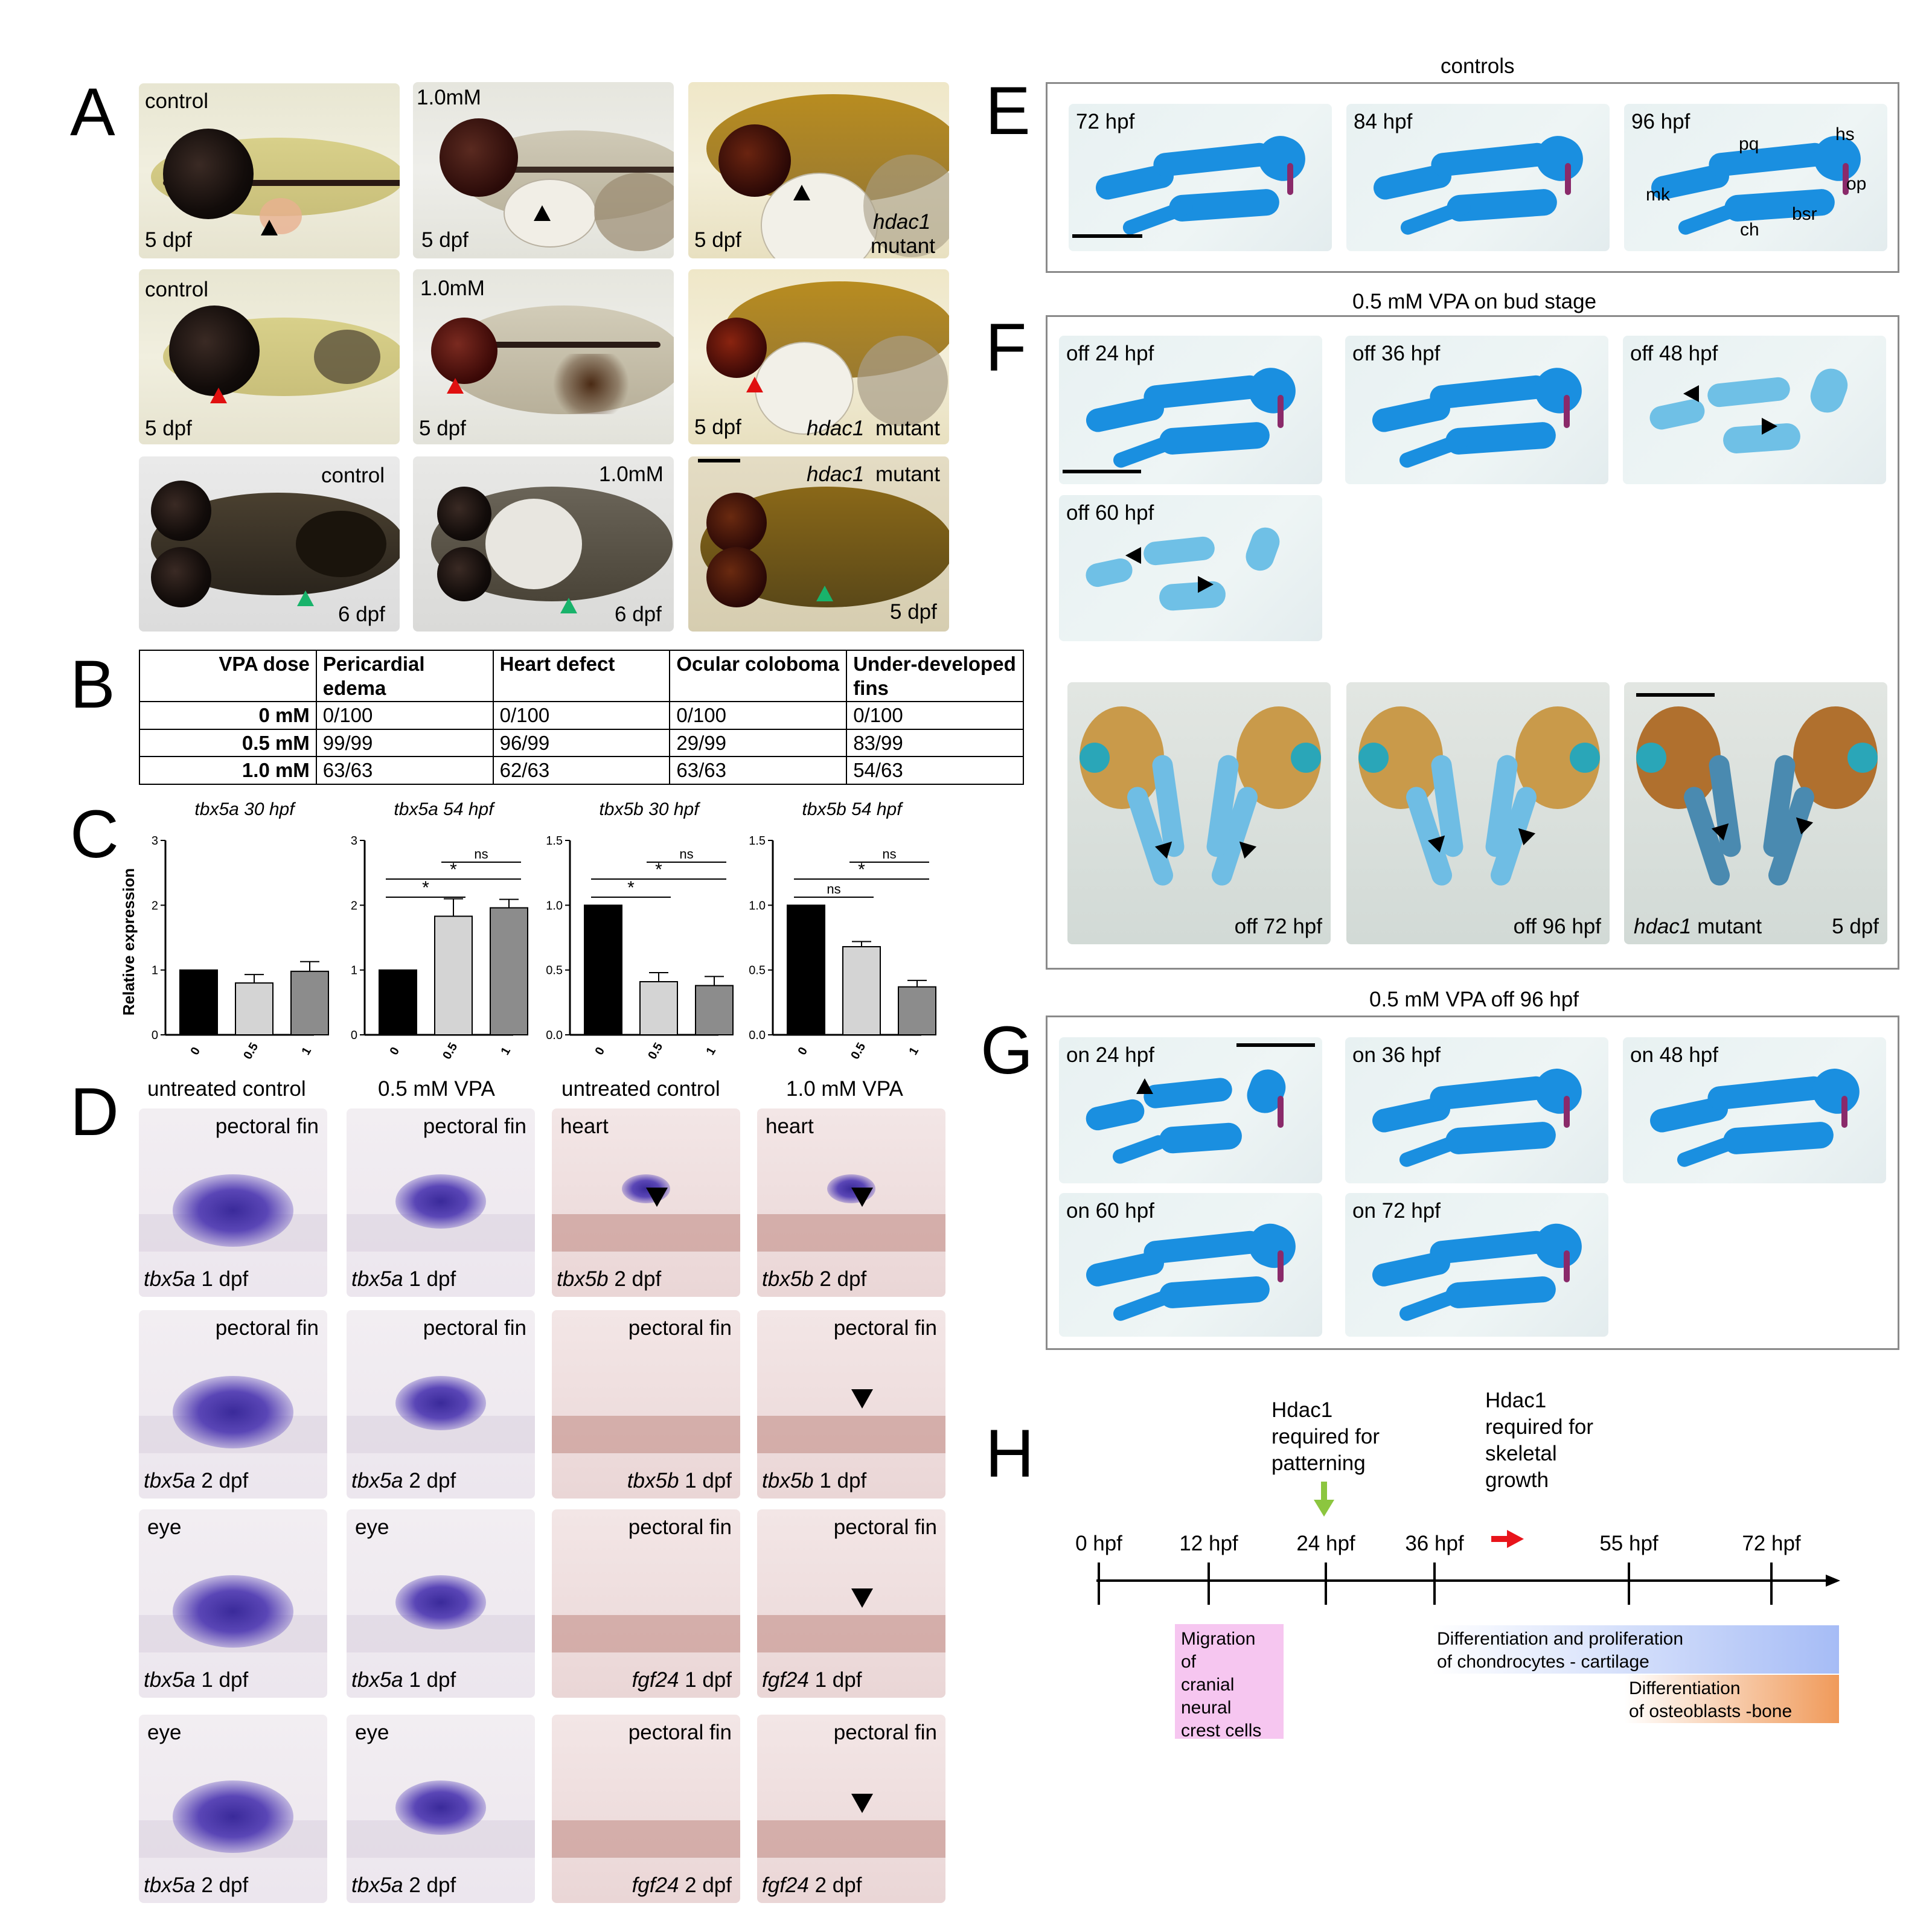  I want to click on panel-e-frame, so click(1472, 177).